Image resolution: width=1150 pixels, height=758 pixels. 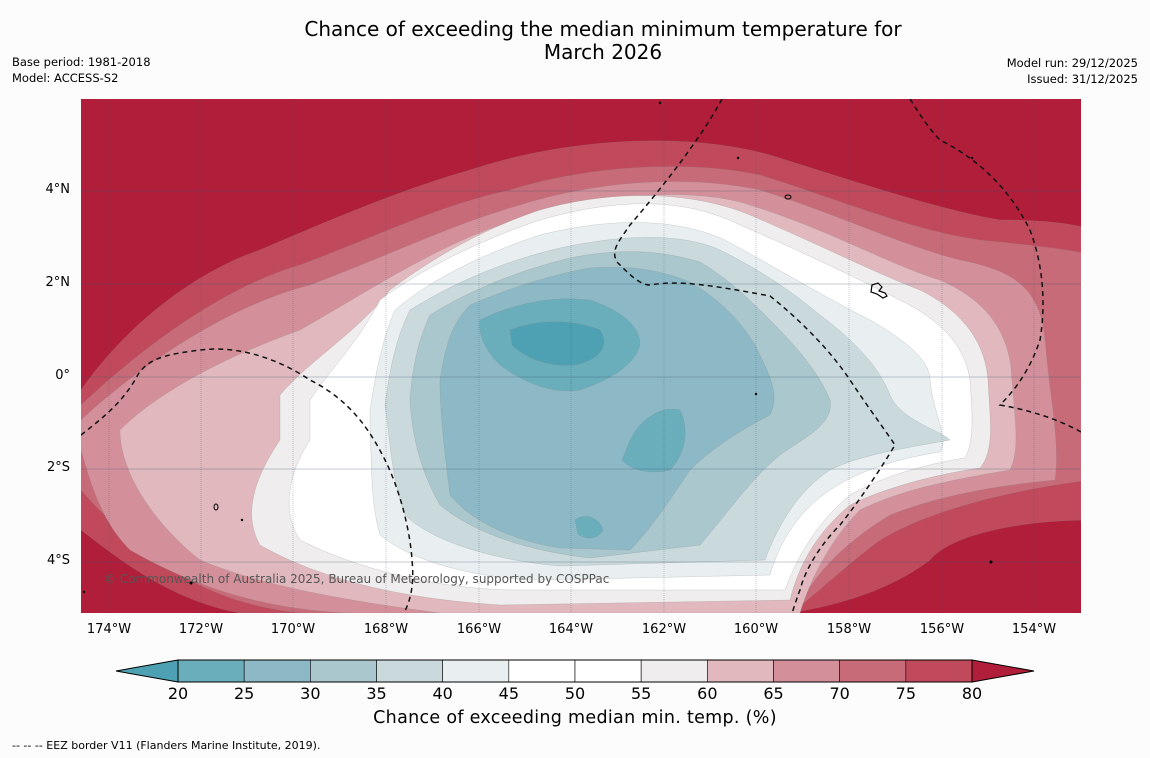 What do you see at coordinates (386, 629) in the screenshot?
I see `longitude-label: 168°W` at bounding box center [386, 629].